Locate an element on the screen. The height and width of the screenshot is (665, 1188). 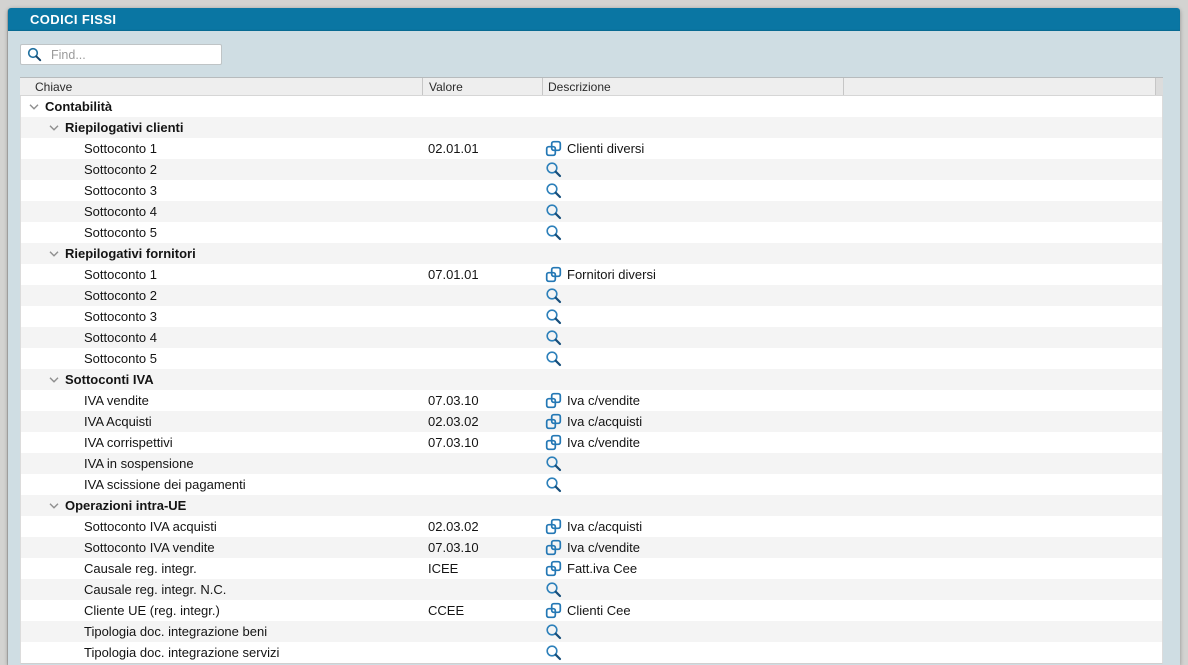
tree-leaf-row: Tipologia doc. integrazione beni is located at coordinates (591, 631).